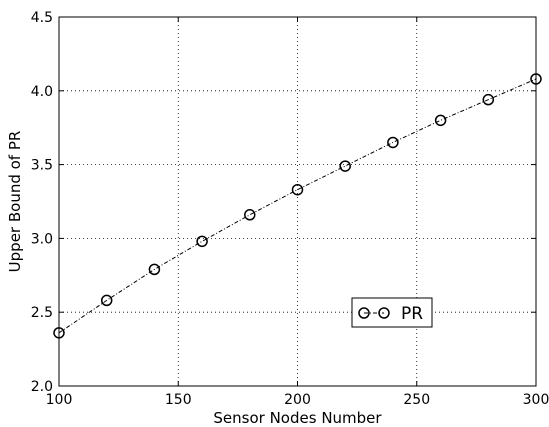 This screenshot has width=549, height=427. Describe the element at coordinates (392, 312) in the screenshot. I see `legend: PR` at that location.